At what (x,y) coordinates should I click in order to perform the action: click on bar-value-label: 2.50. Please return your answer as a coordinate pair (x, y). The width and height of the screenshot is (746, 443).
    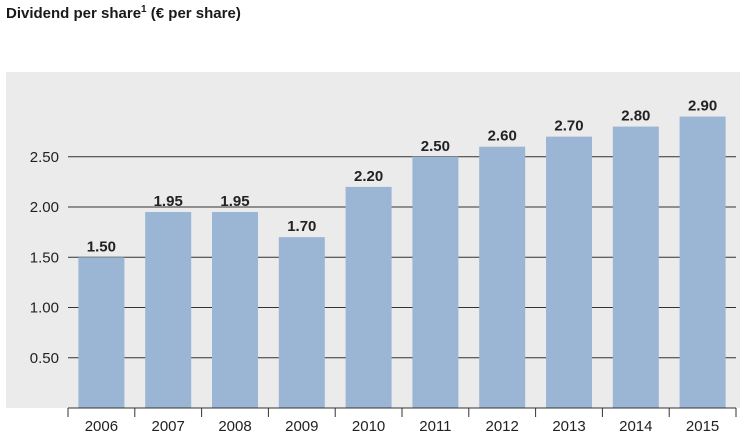
    Looking at the image, I should click on (435, 146).